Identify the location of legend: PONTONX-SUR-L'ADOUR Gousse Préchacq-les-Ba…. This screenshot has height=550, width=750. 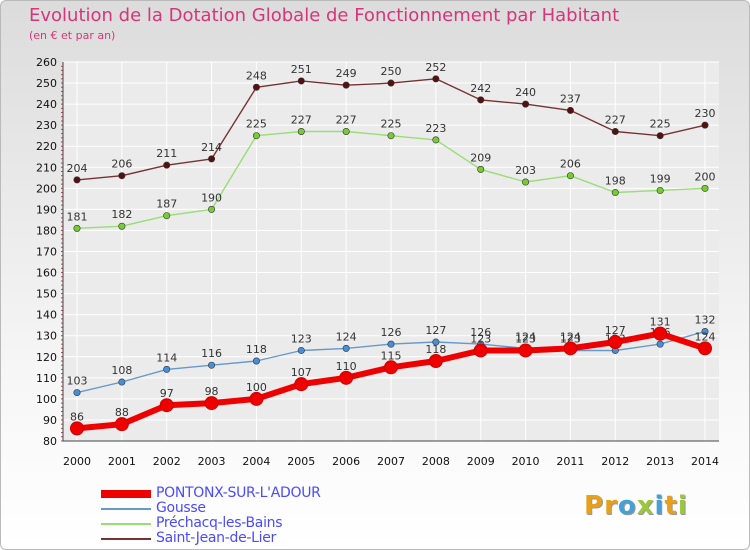
(251, 515).